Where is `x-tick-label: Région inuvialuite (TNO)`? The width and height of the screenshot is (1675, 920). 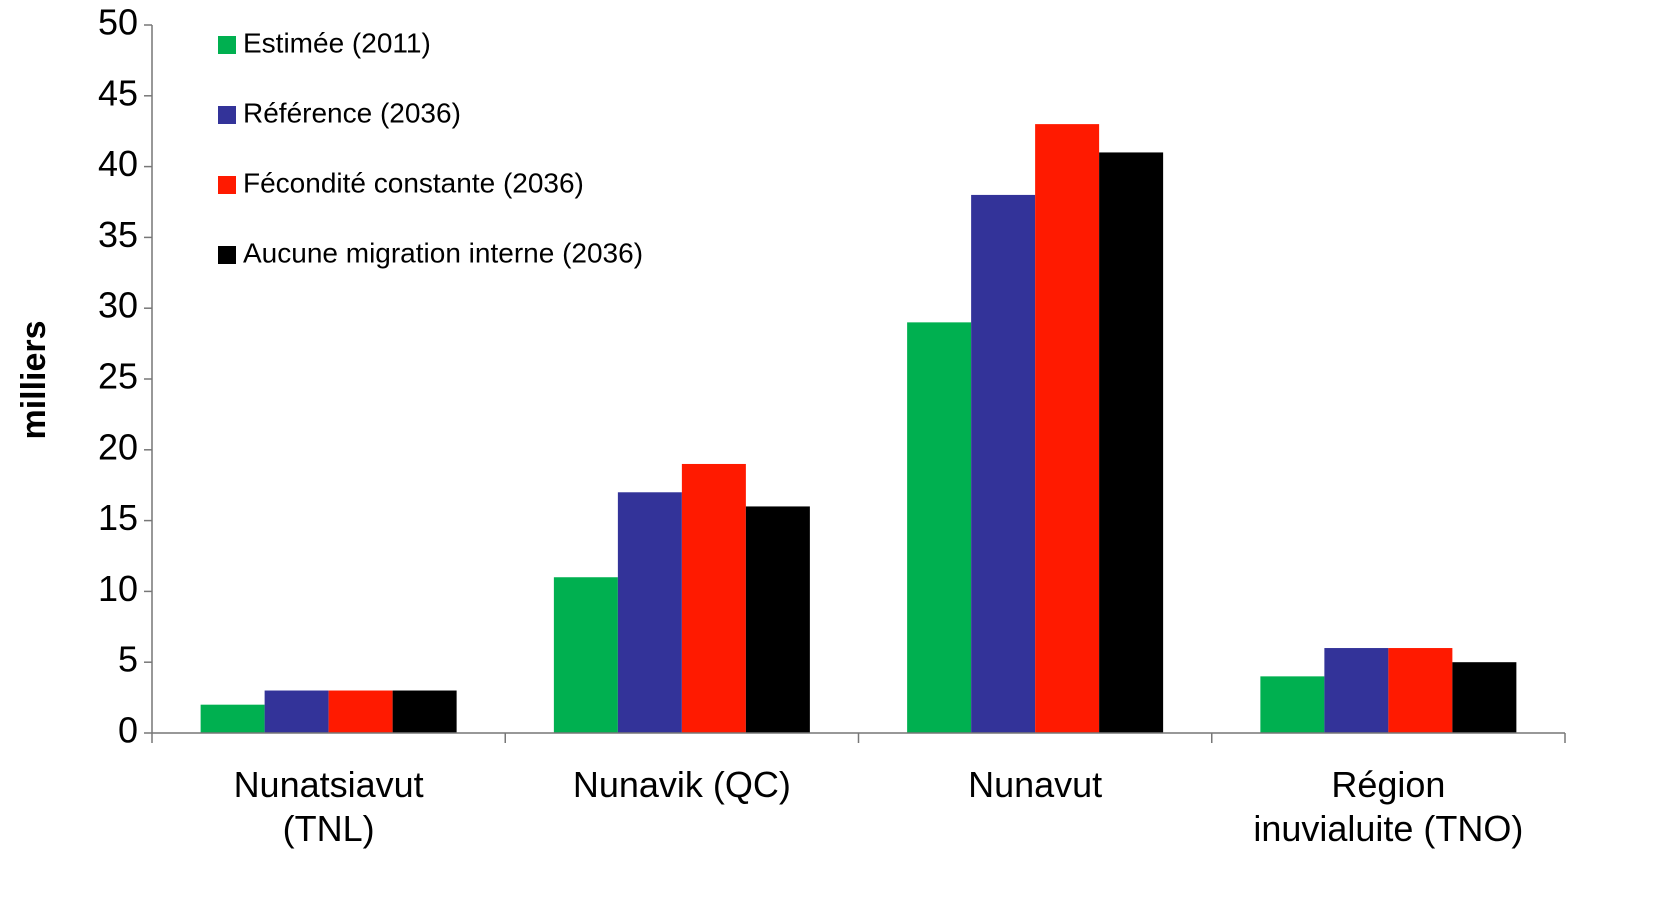 x-tick-label: Région inuvialuite (TNO) is located at coordinates (1388, 806).